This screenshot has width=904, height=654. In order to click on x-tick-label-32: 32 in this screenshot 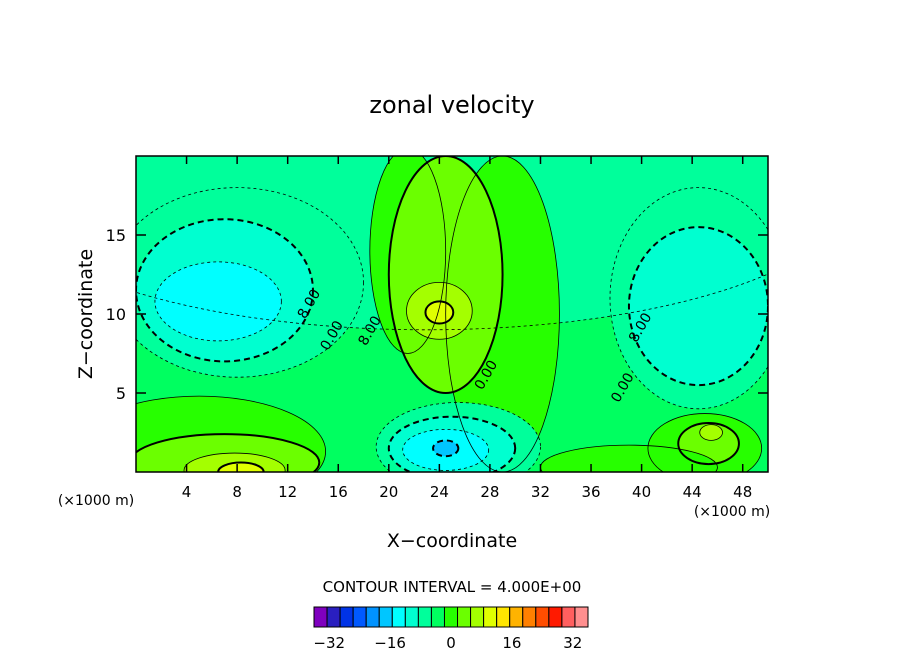, I will do `click(540, 492)`.